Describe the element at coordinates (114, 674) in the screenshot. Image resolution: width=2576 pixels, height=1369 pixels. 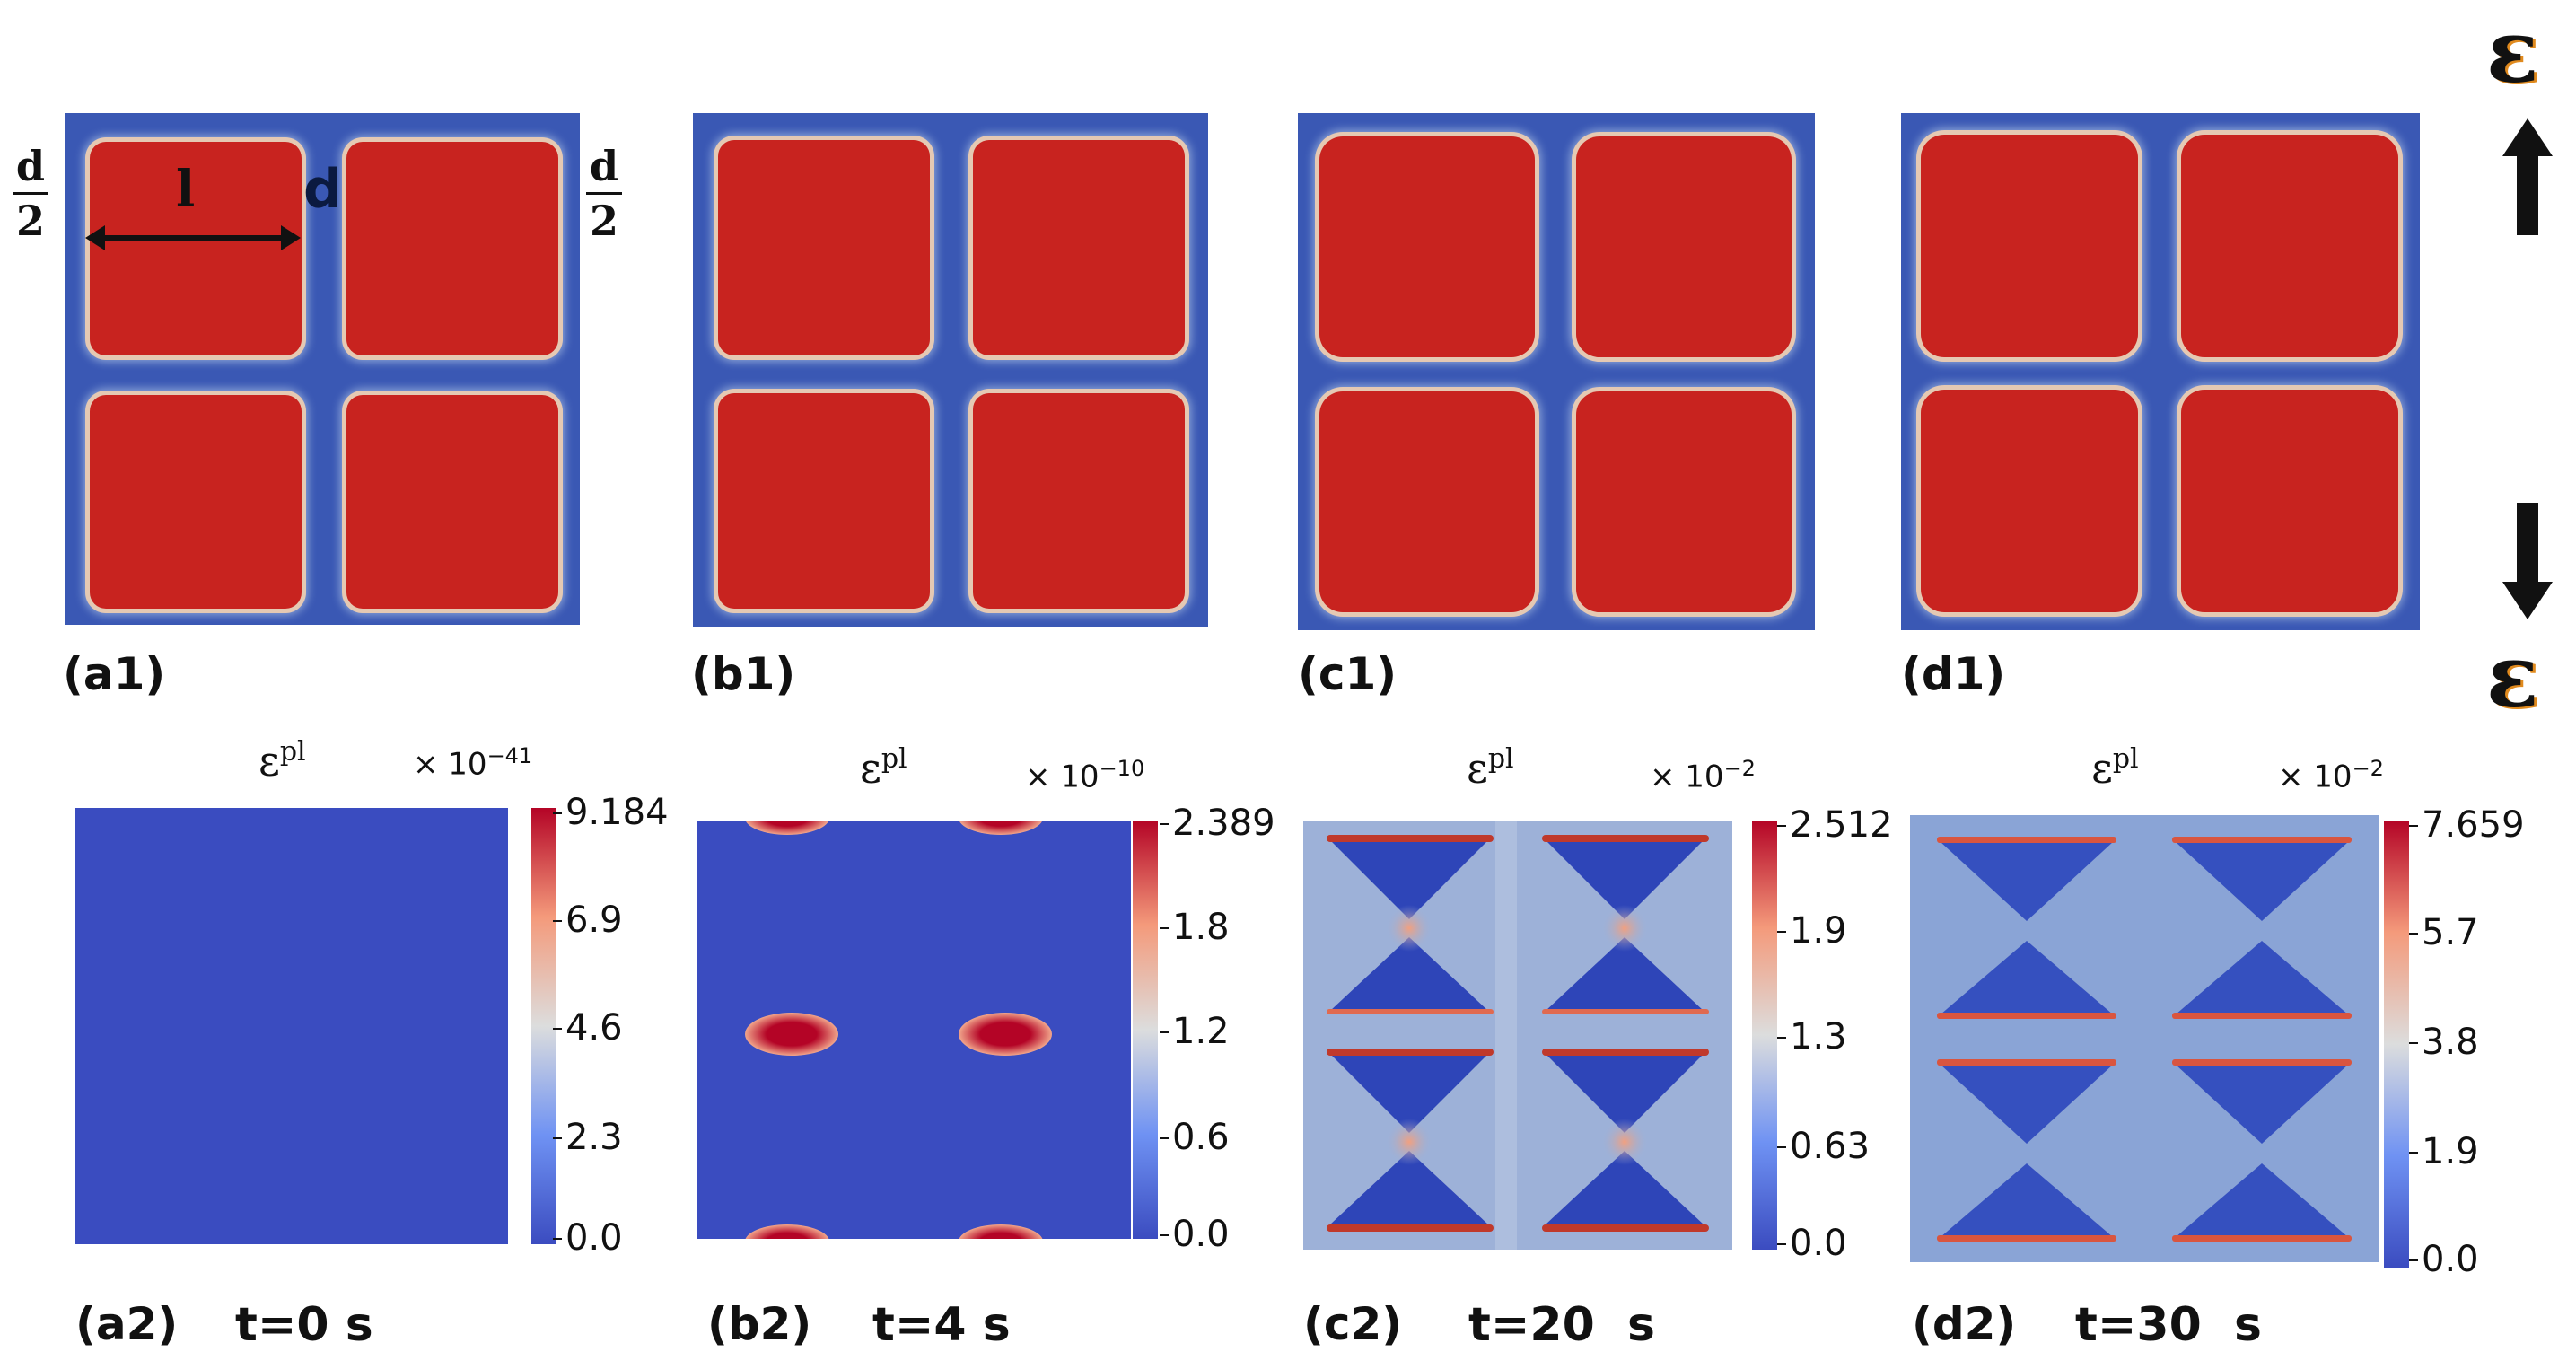
I see `panel-label: (a1)` at that location.